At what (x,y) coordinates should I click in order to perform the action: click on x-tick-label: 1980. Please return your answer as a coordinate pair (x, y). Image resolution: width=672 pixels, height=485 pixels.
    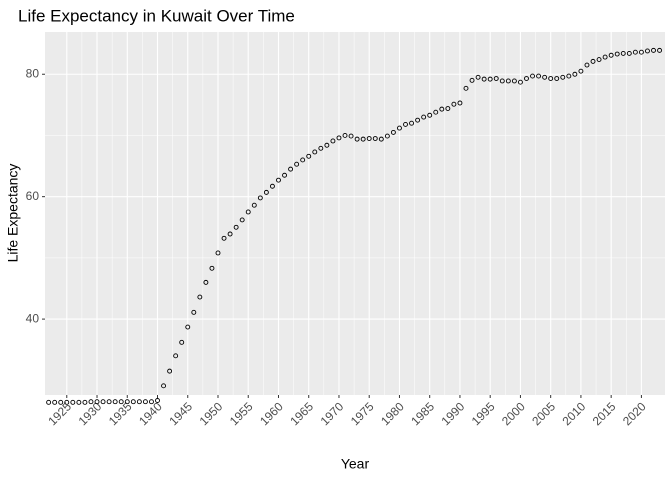
    Looking at the image, I should click on (392, 413).